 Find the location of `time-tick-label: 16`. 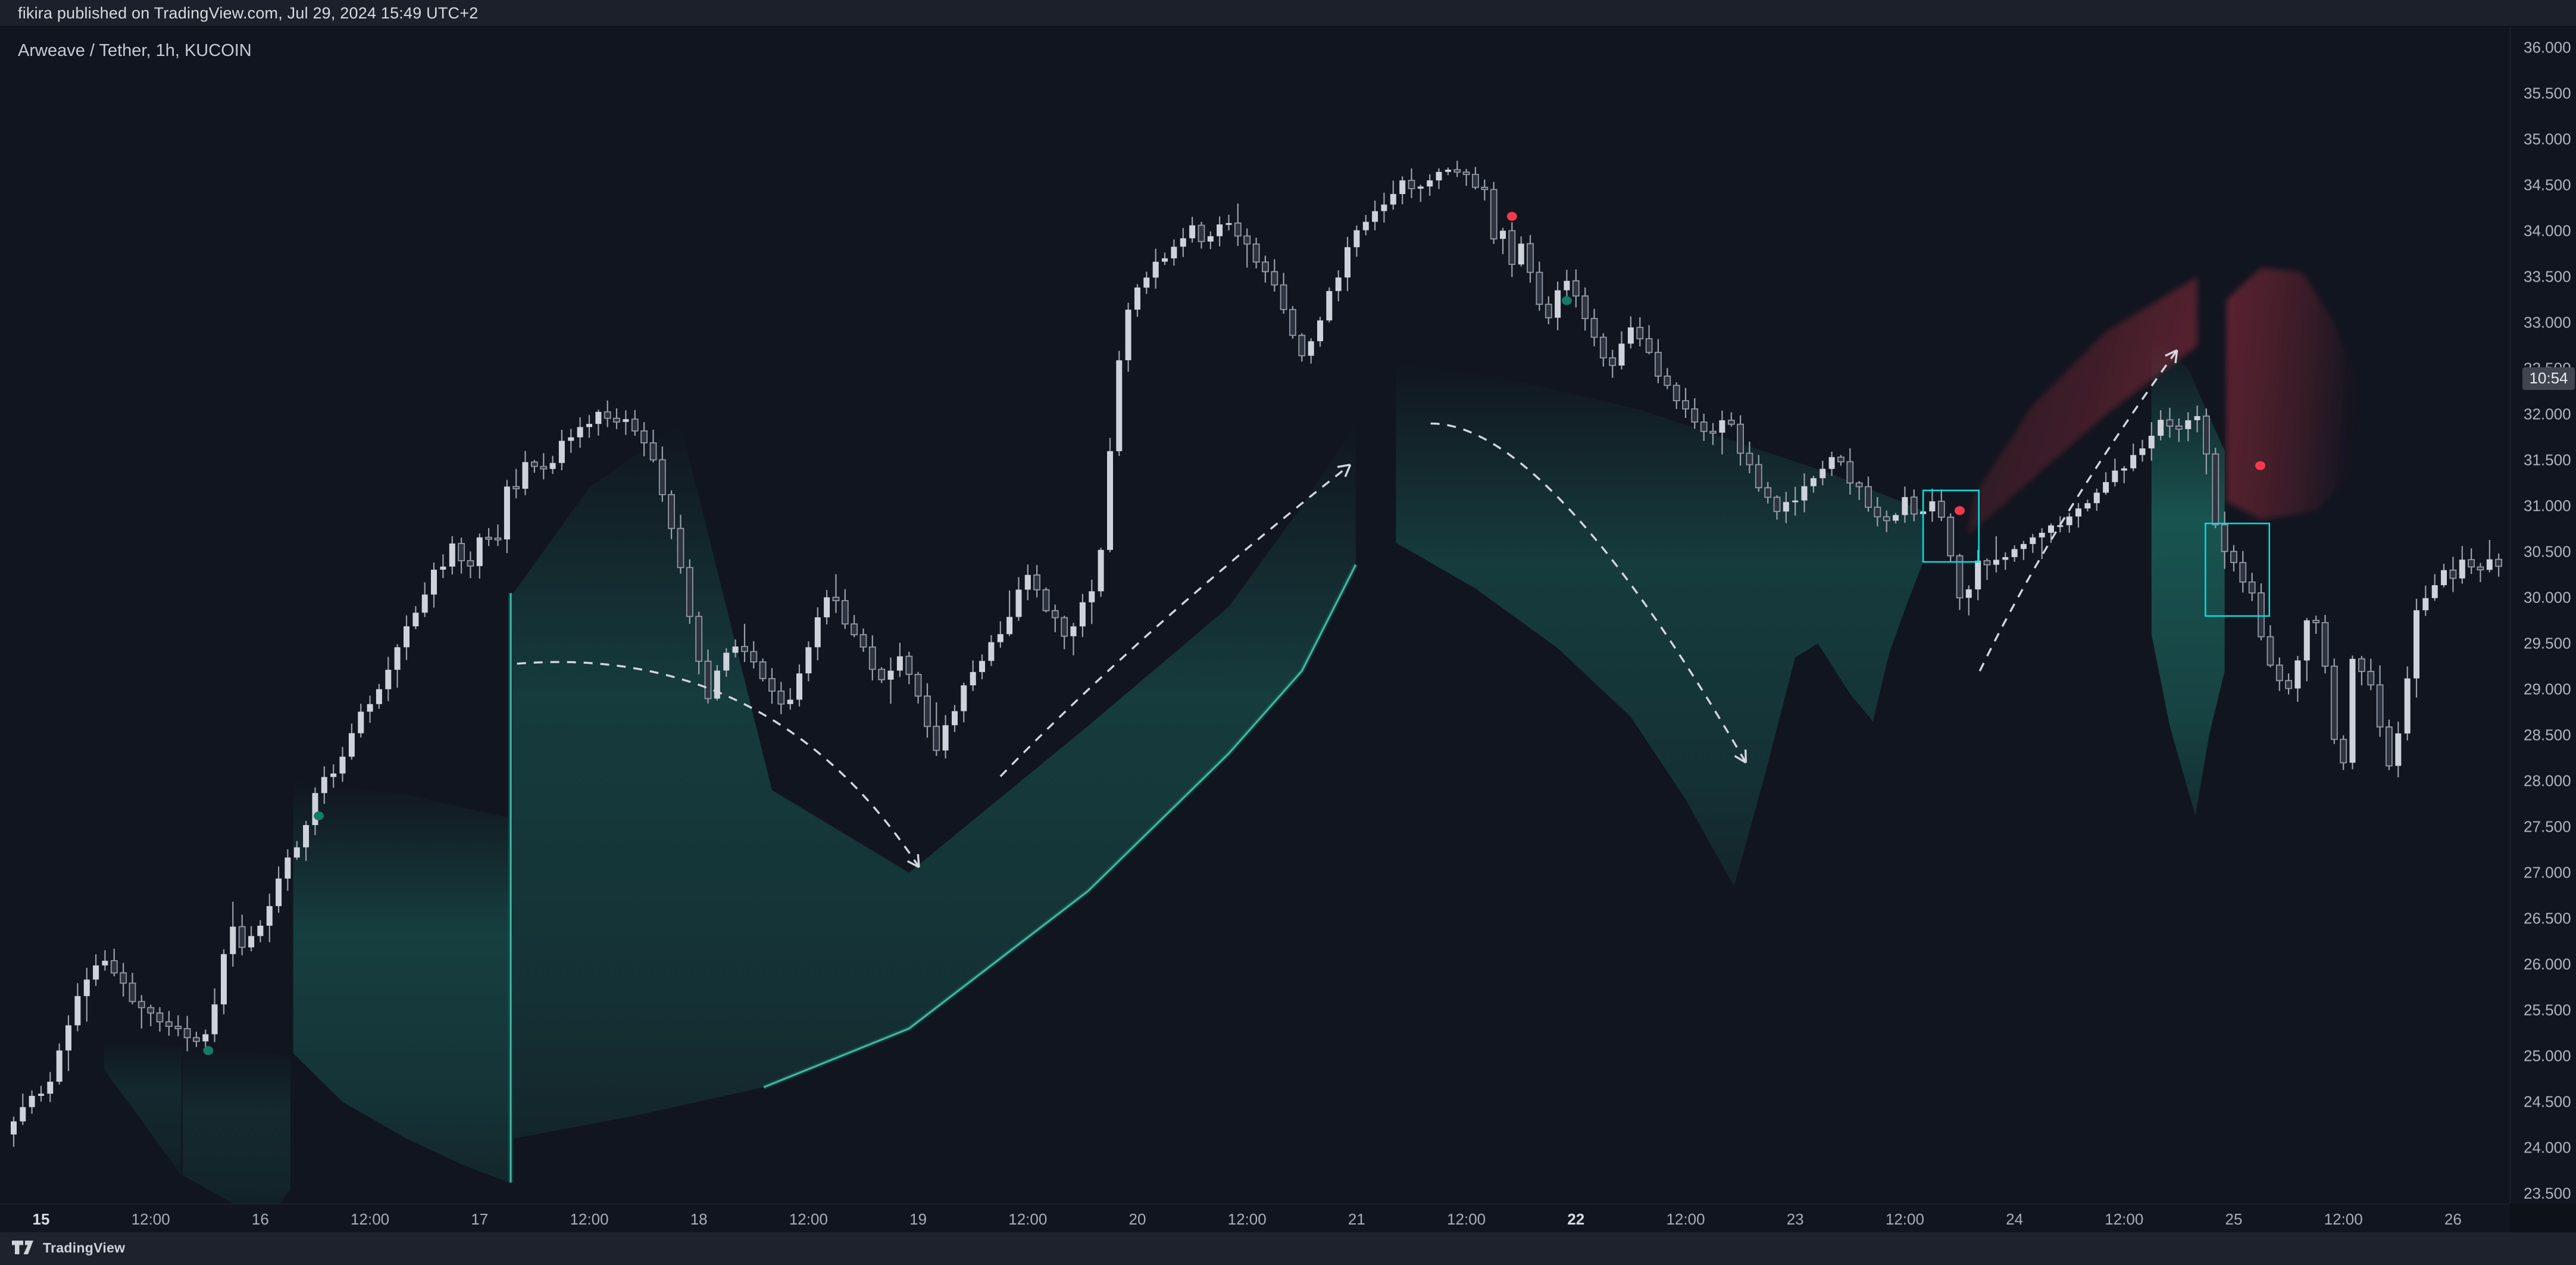

time-tick-label: 16 is located at coordinates (260, 1219).